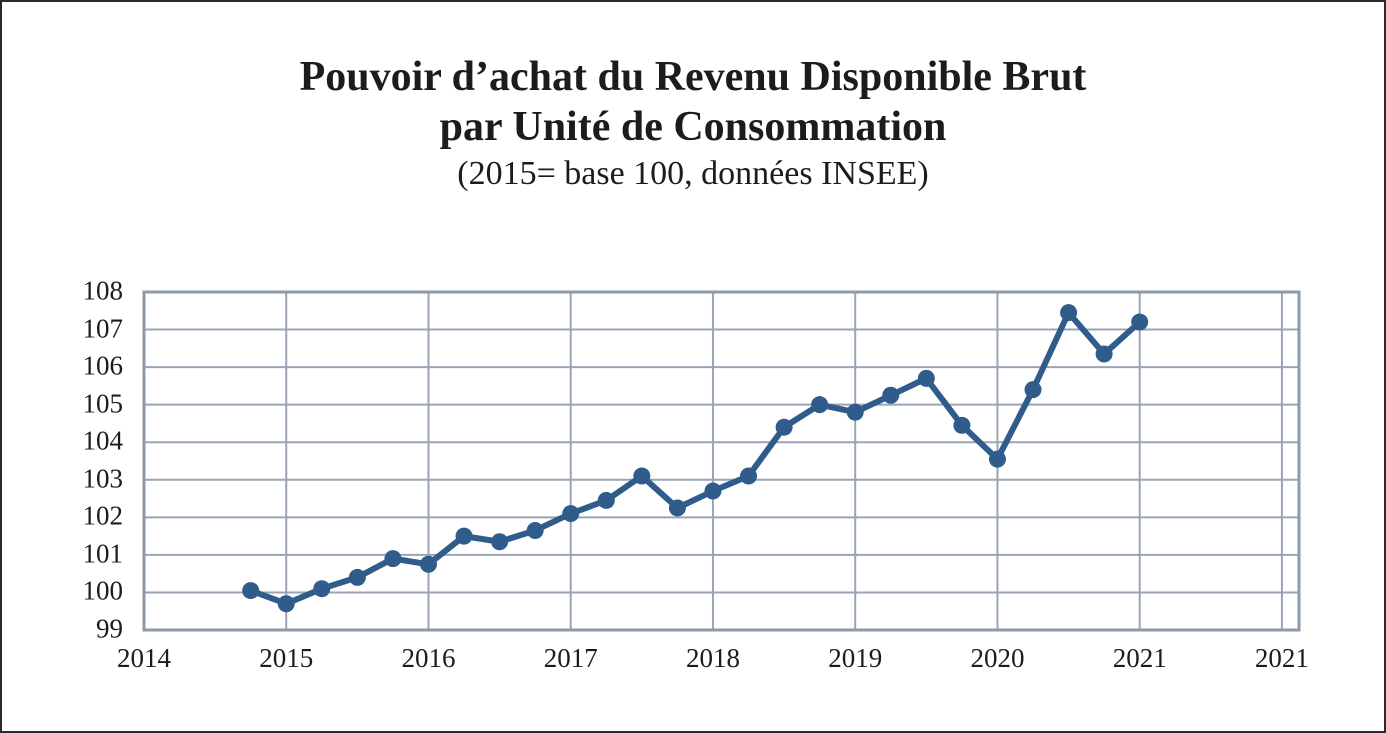 The height and width of the screenshot is (733, 1386). Describe the element at coordinates (103, 440) in the screenshot. I see `y-axis-tick-label: 104` at that location.